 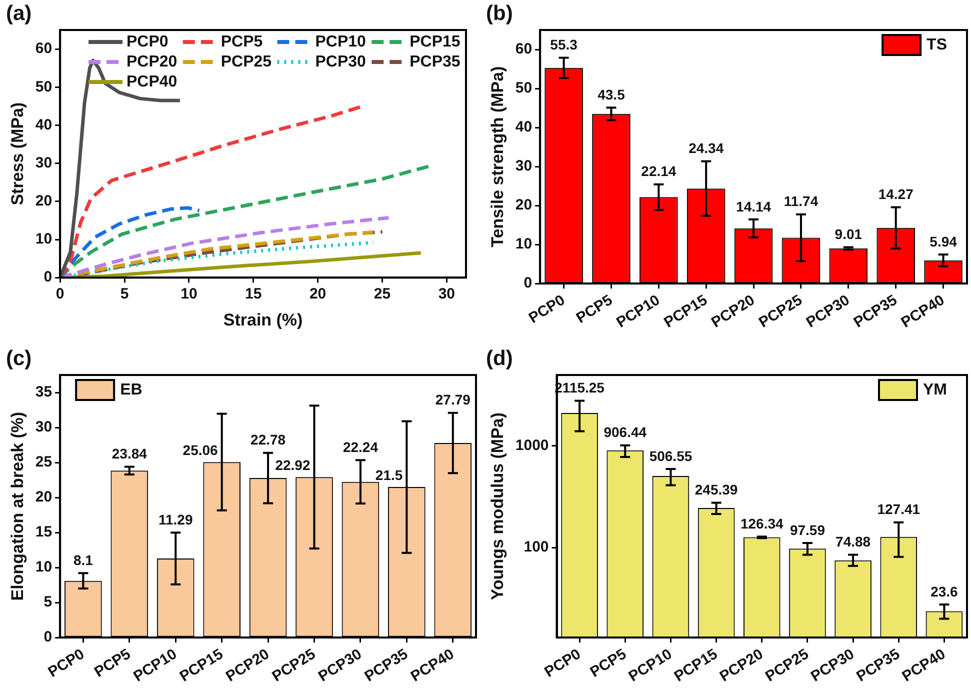 I want to click on x-tick-label: 5, so click(x=124, y=294).